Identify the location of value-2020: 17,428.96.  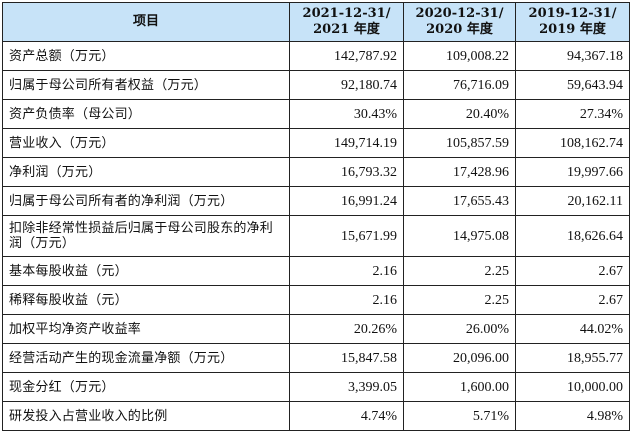
(459, 172).